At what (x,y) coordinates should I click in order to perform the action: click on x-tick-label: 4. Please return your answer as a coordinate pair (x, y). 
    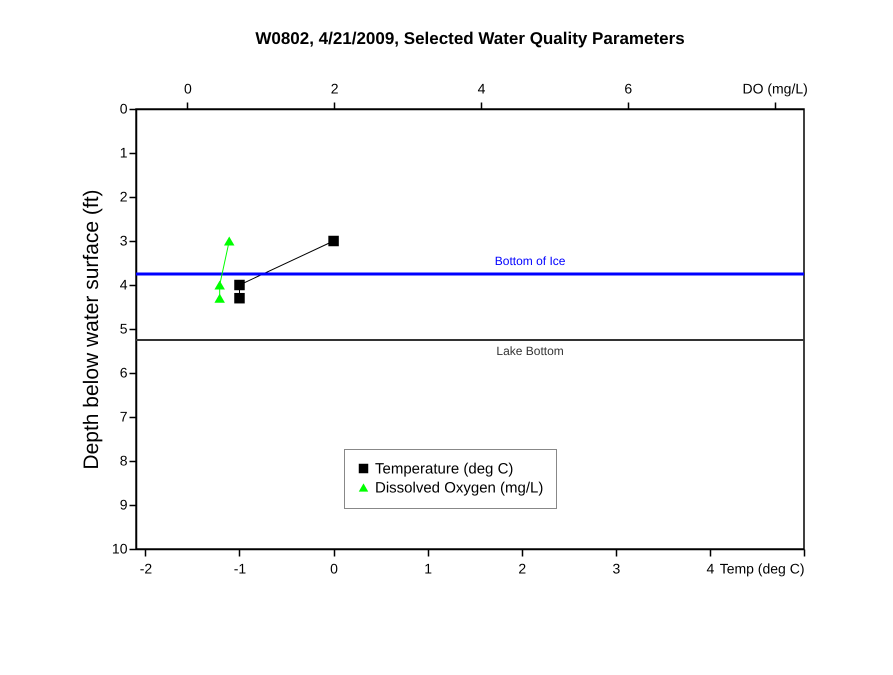
    Looking at the image, I should click on (710, 568).